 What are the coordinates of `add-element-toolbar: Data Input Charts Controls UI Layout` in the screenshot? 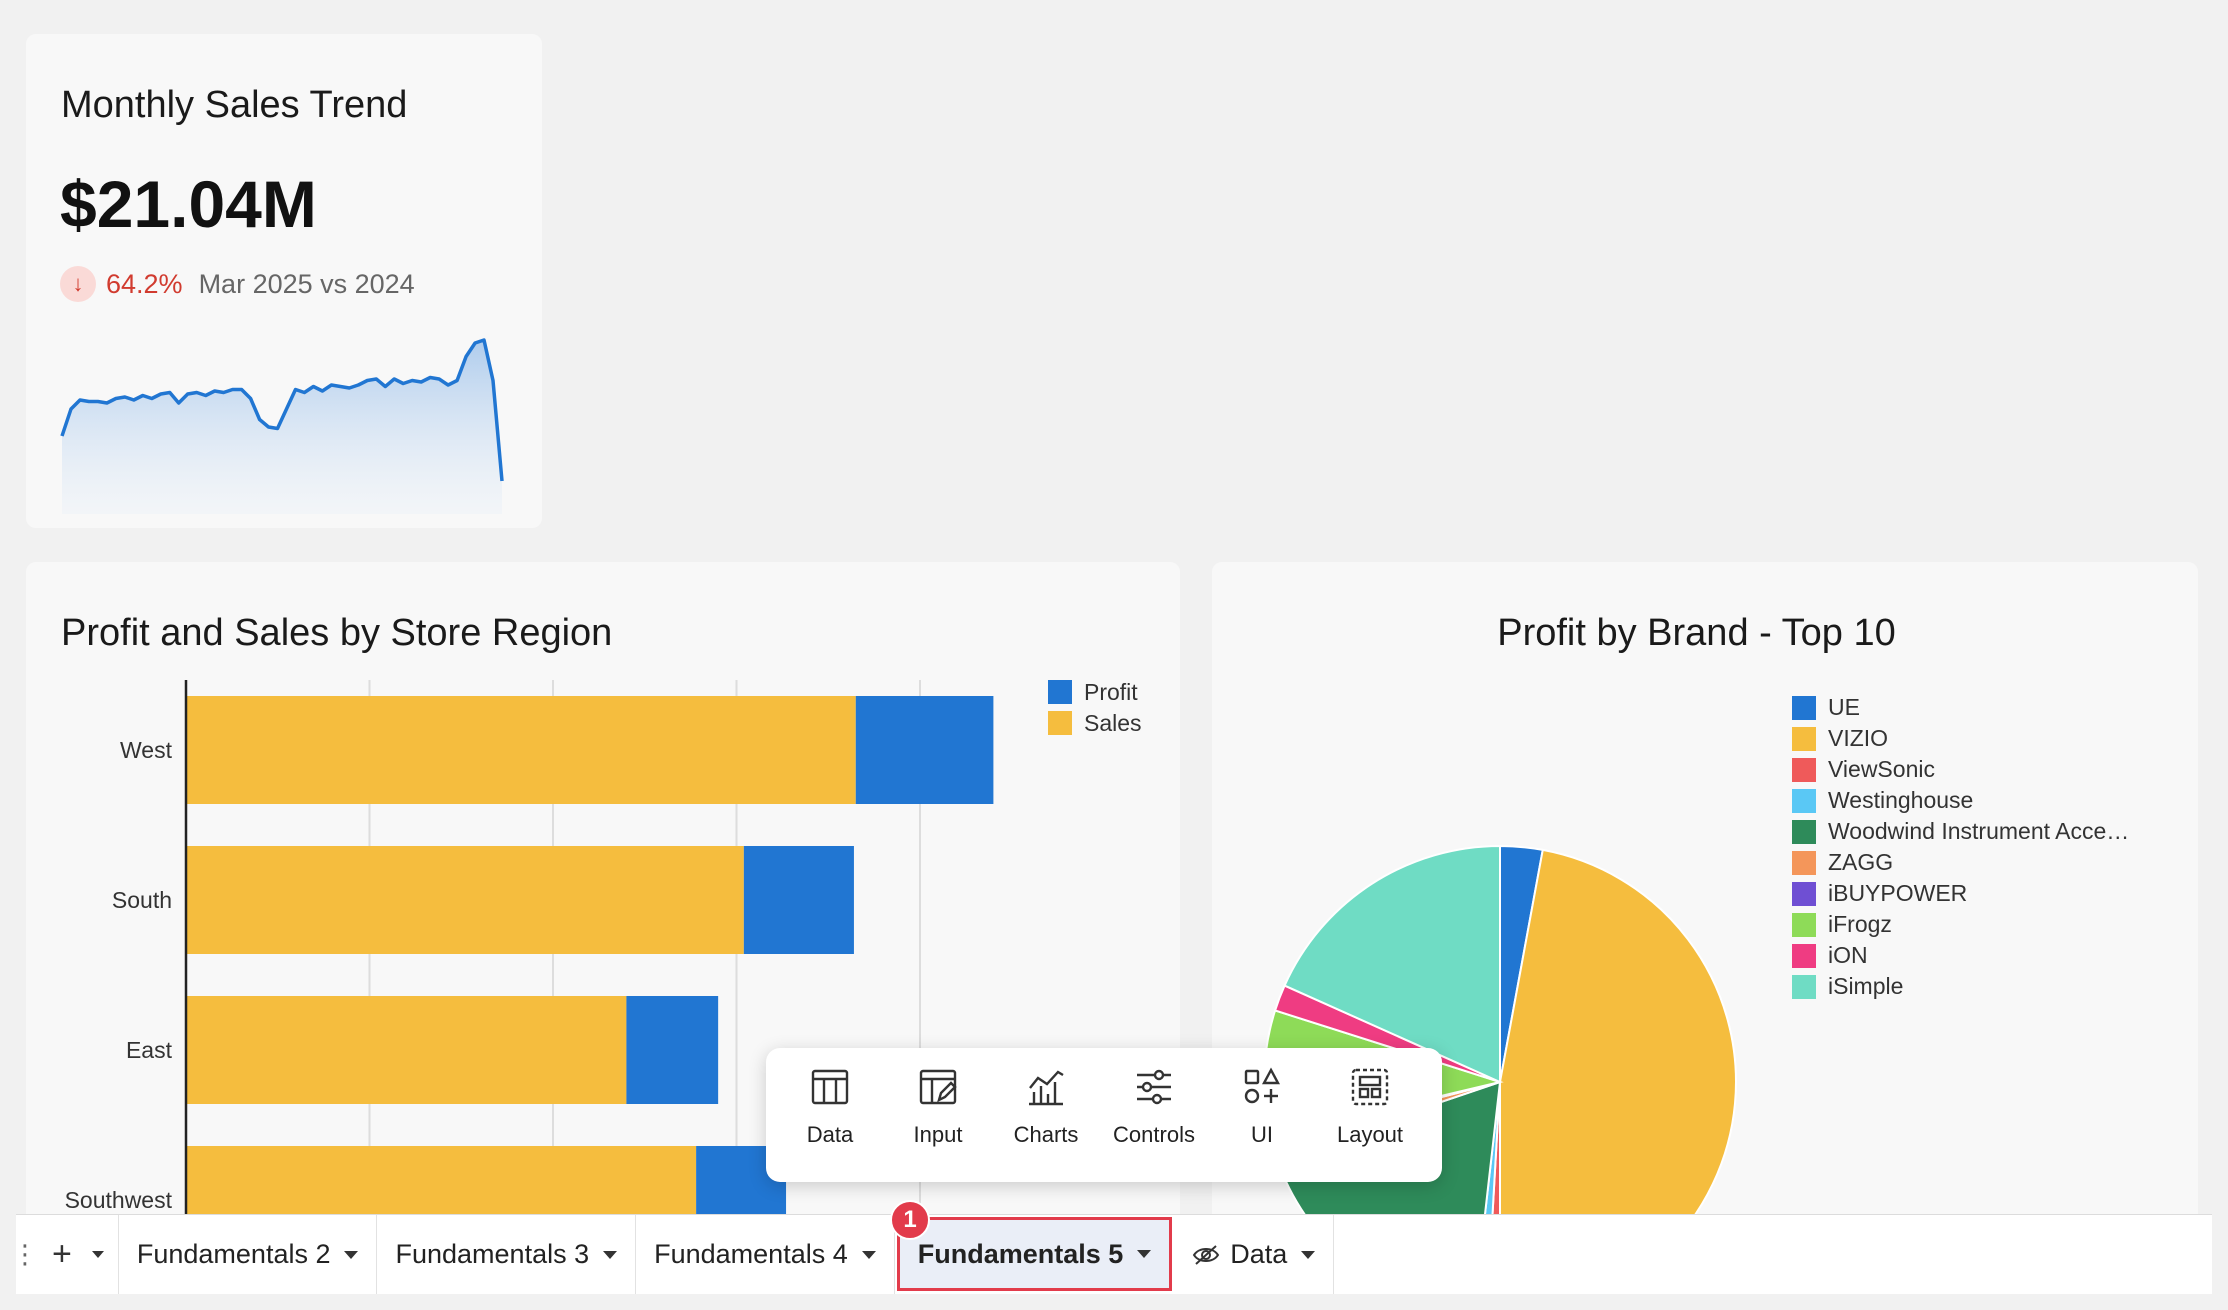 It's located at (1104, 1115).